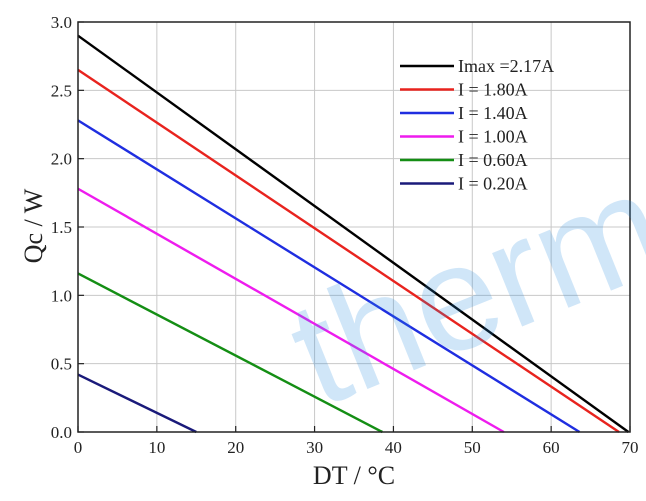 The image size is (646, 501). Describe the element at coordinates (493, 160) in the screenshot. I see `legend-label: I = 0.60A` at that location.